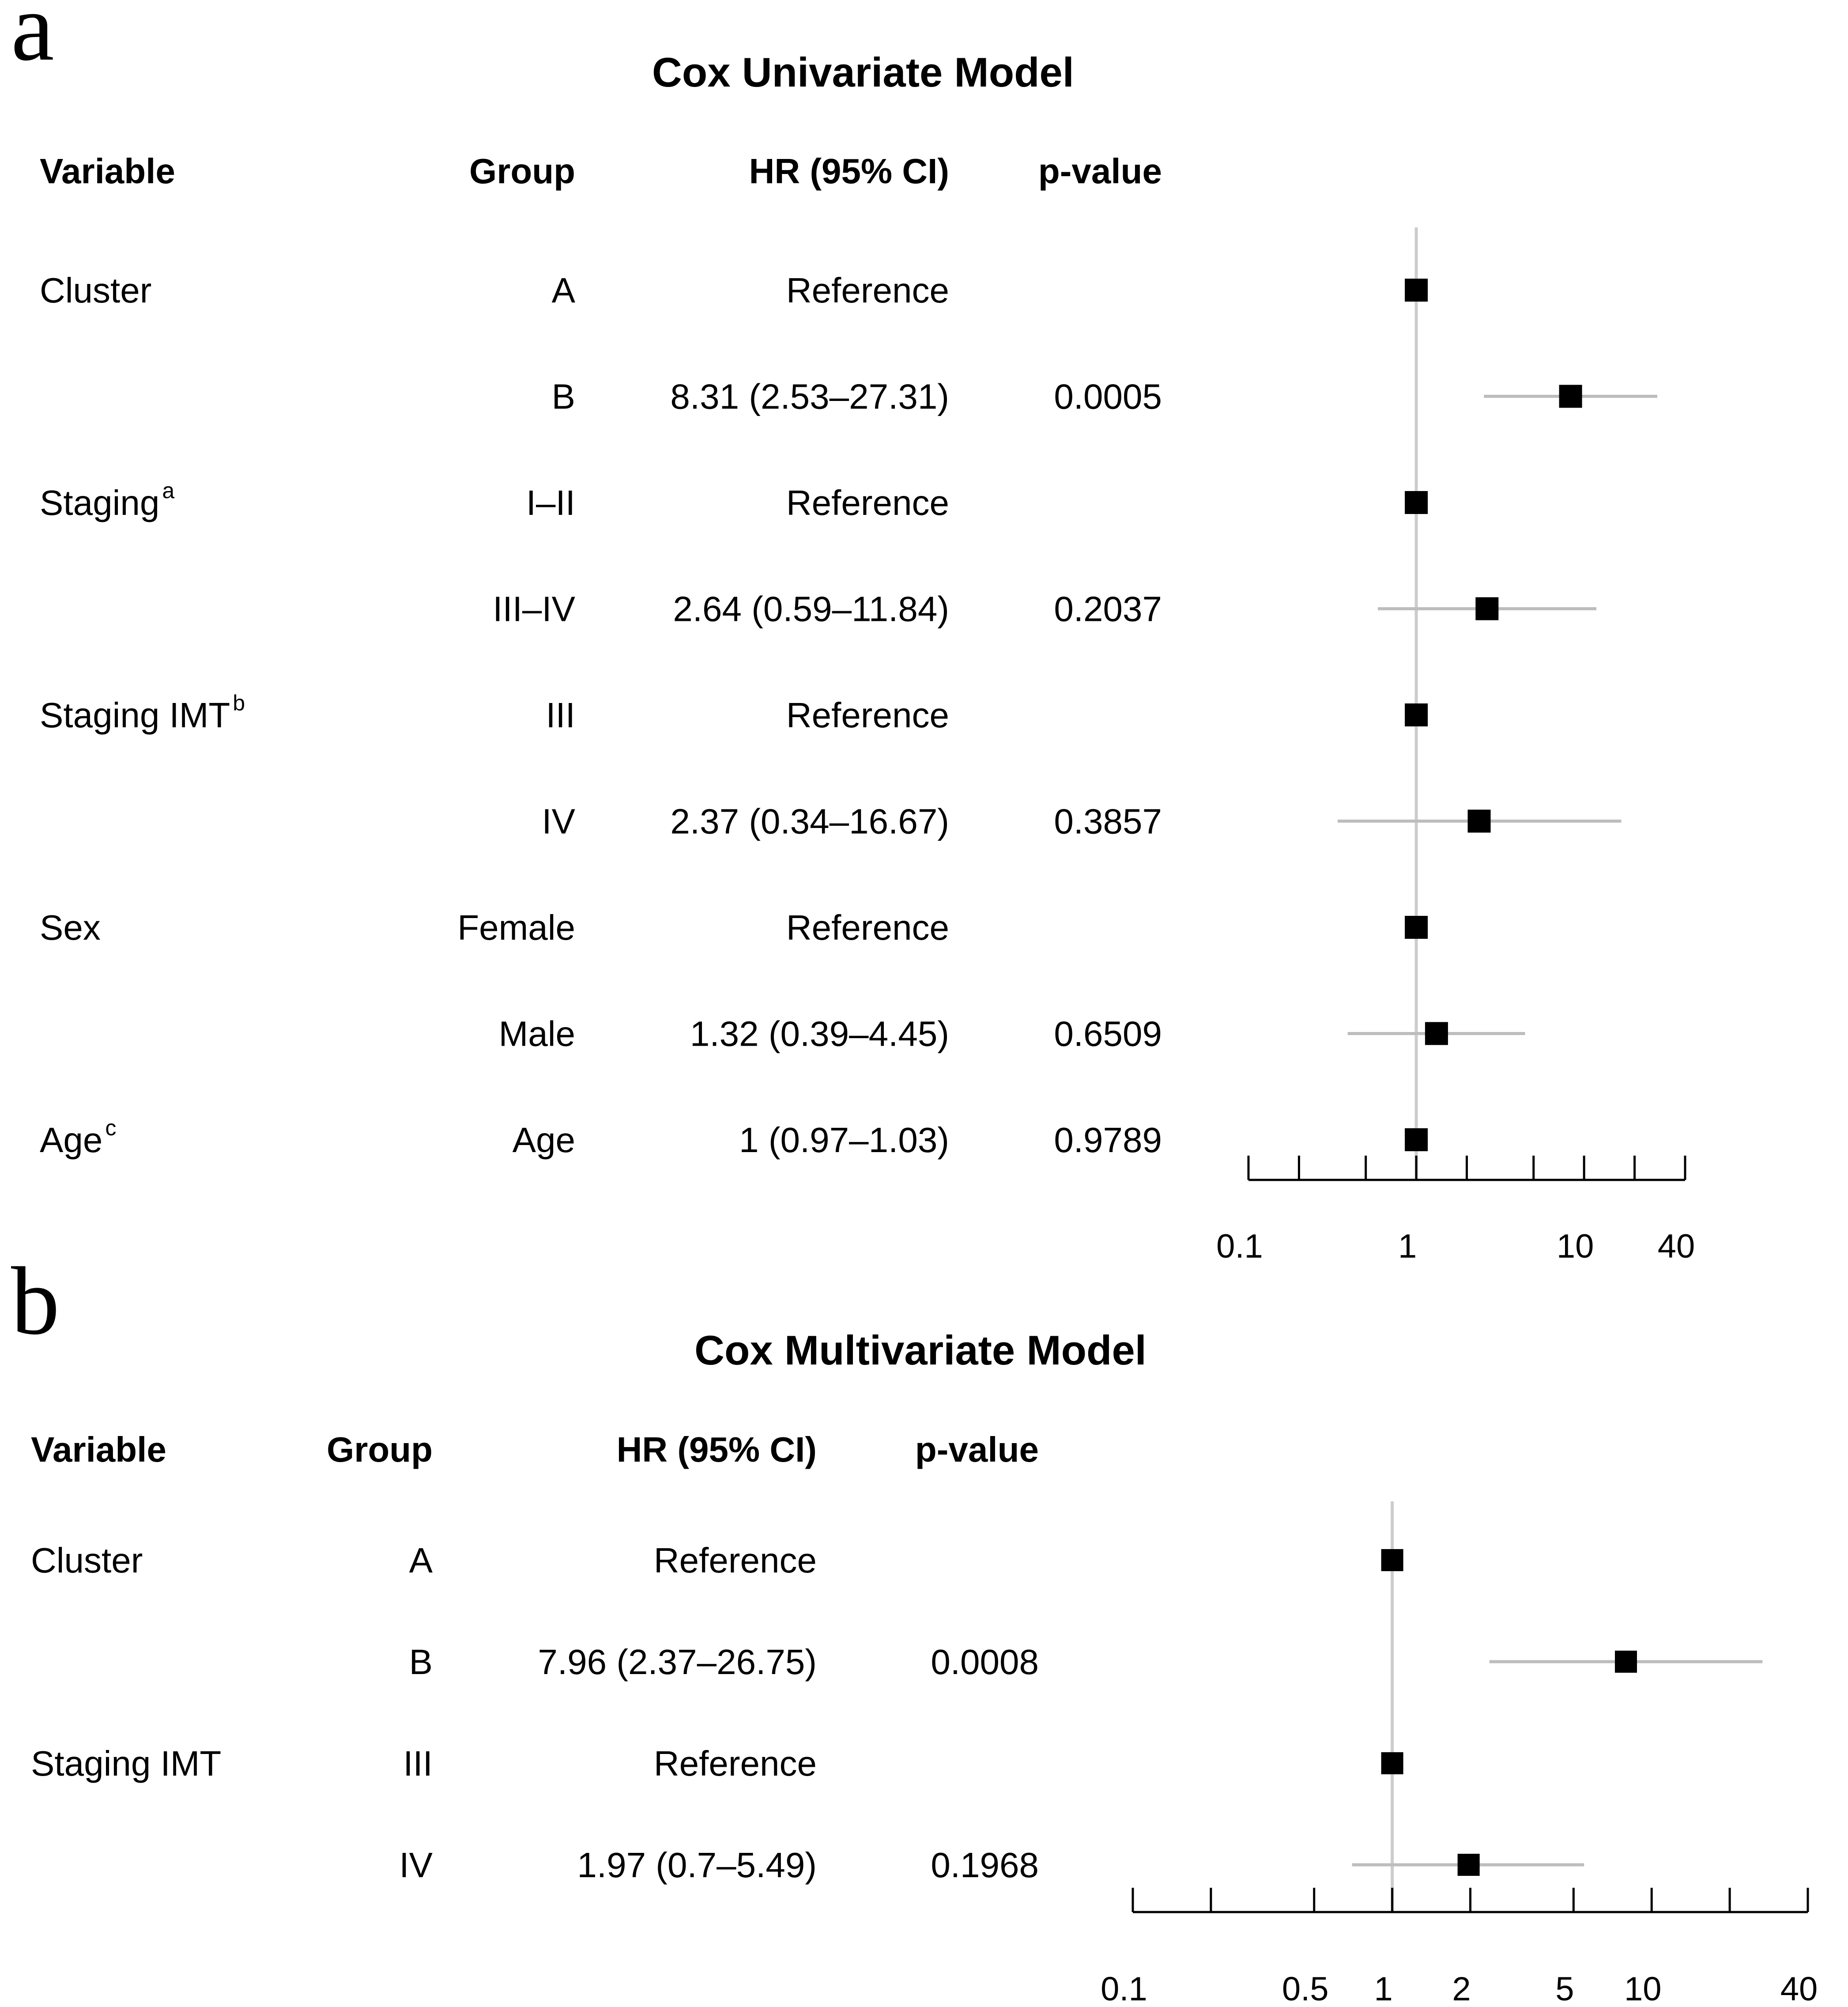  Describe the element at coordinates (1045, 610) in the screenshot. I see `table-row: III–IV 2.64 (0.59–11.84) 0.2037` at that location.